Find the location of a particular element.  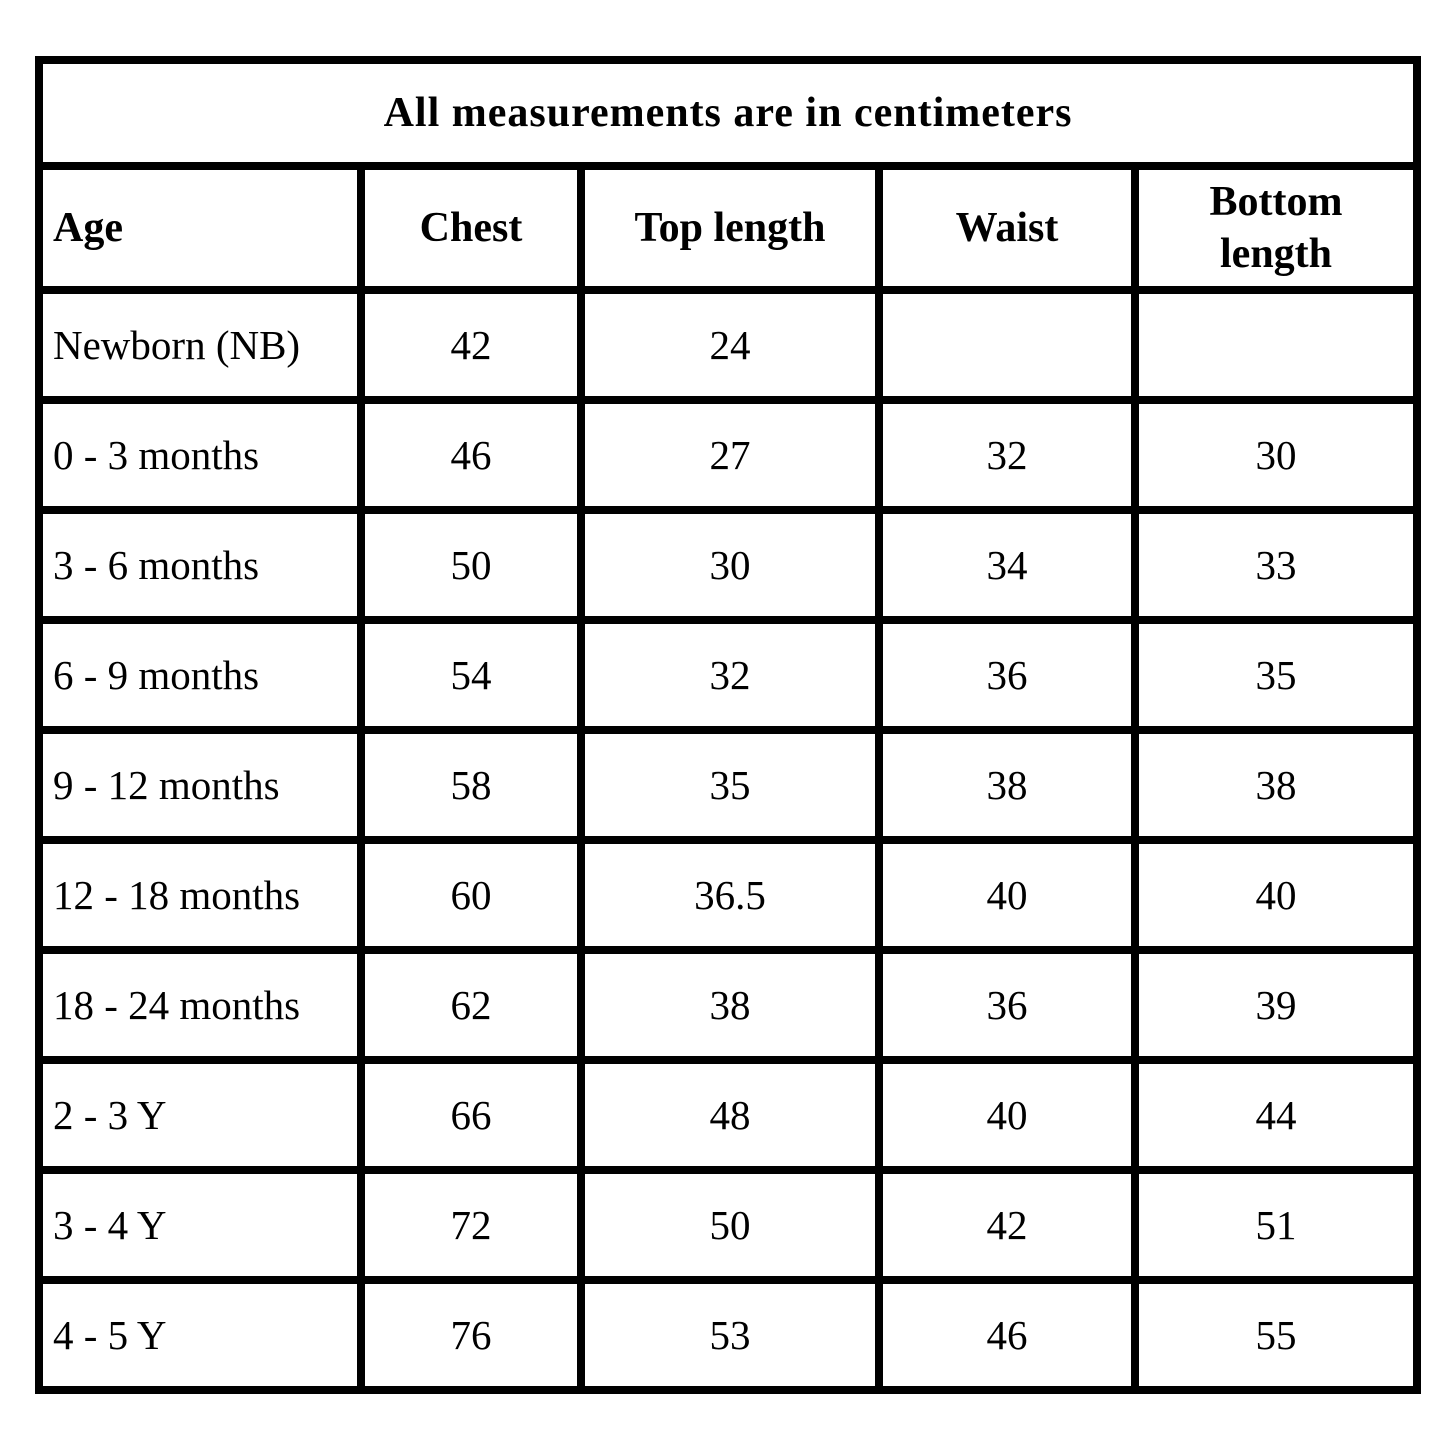

age-cell: 6 - 9 months is located at coordinates (200, 675).